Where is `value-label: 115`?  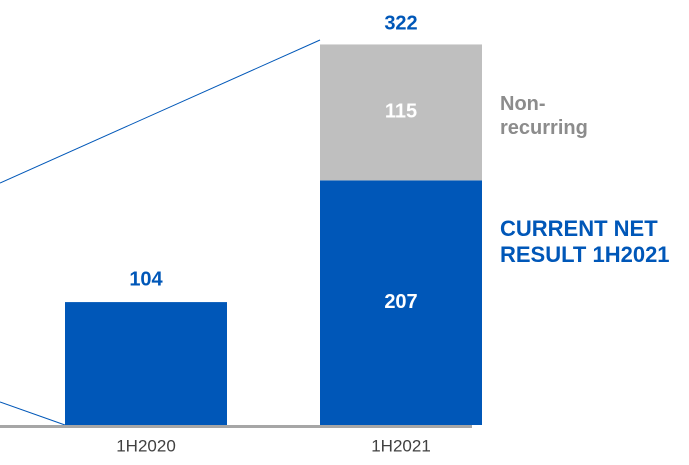 value-label: 115 is located at coordinates (401, 112).